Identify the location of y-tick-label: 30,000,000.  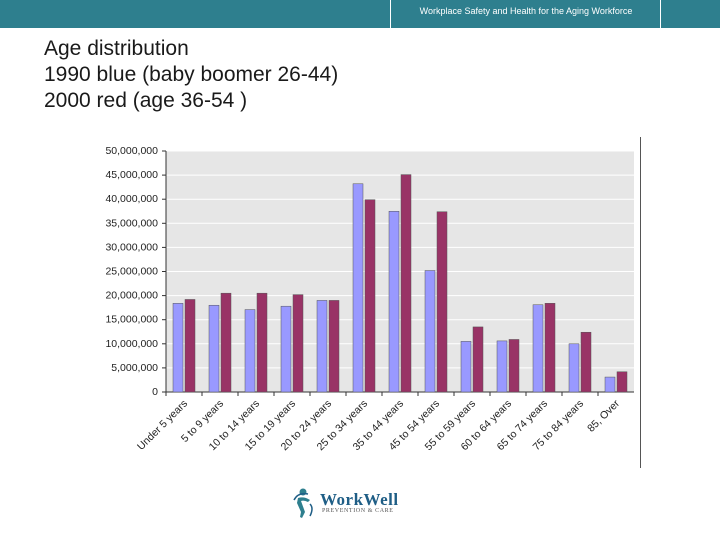
(131, 247).